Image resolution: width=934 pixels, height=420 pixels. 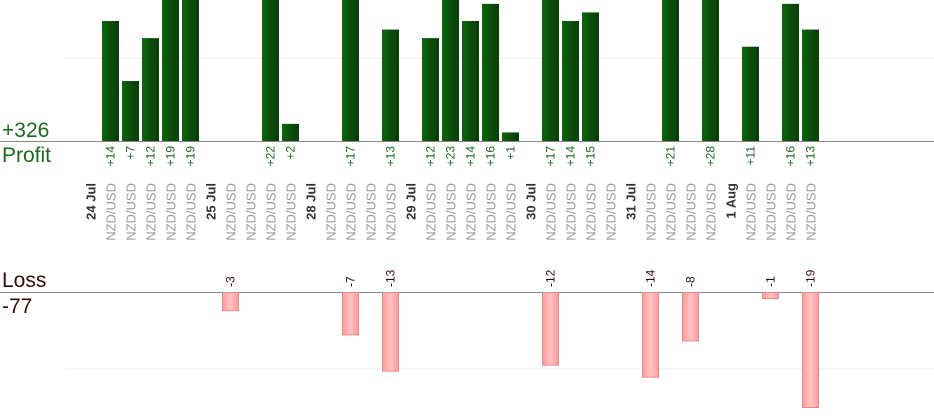 I want to click on loss-value-label: -1, so click(x=771, y=281).